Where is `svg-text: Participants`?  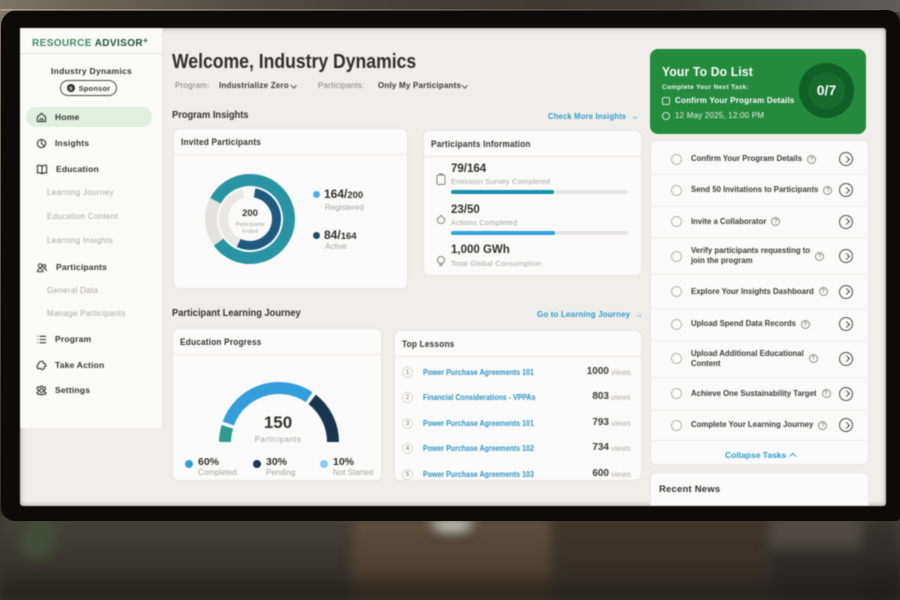
svg-text: Participants is located at coordinates (250, 225).